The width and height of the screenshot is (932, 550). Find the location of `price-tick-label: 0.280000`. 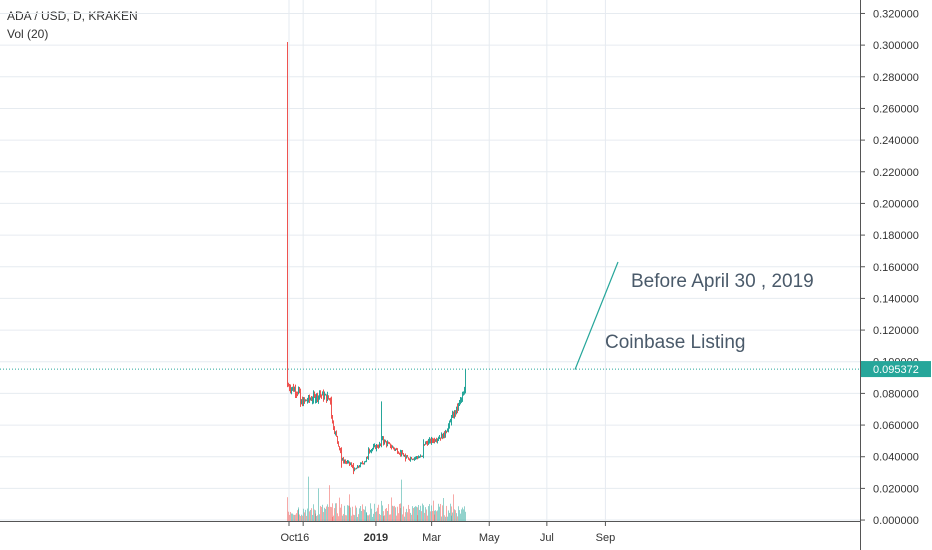

price-tick-label: 0.280000 is located at coordinates (896, 78).